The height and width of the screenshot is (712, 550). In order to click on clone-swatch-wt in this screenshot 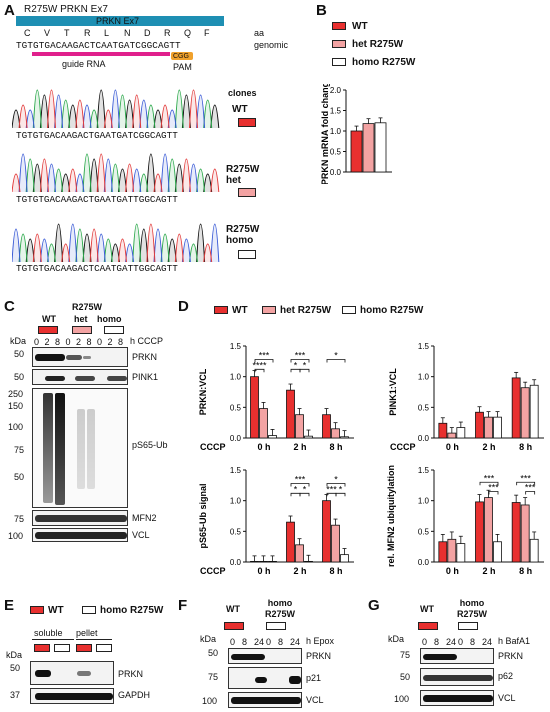, I will do `click(247, 122)`.